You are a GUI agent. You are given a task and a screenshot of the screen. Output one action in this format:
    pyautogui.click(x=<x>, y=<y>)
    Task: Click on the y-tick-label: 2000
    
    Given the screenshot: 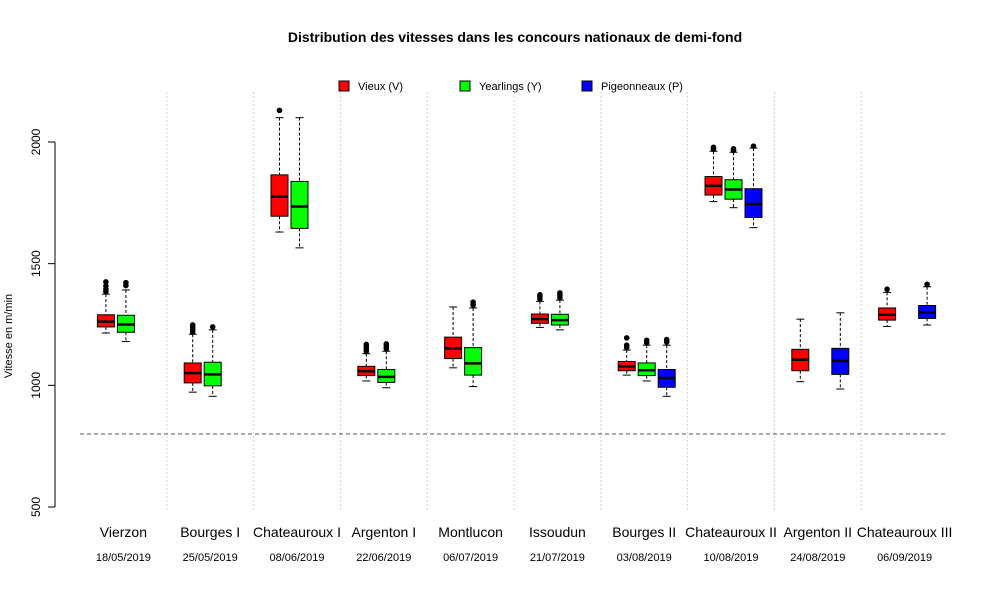 What is the action you would take?
    pyautogui.click(x=36, y=141)
    